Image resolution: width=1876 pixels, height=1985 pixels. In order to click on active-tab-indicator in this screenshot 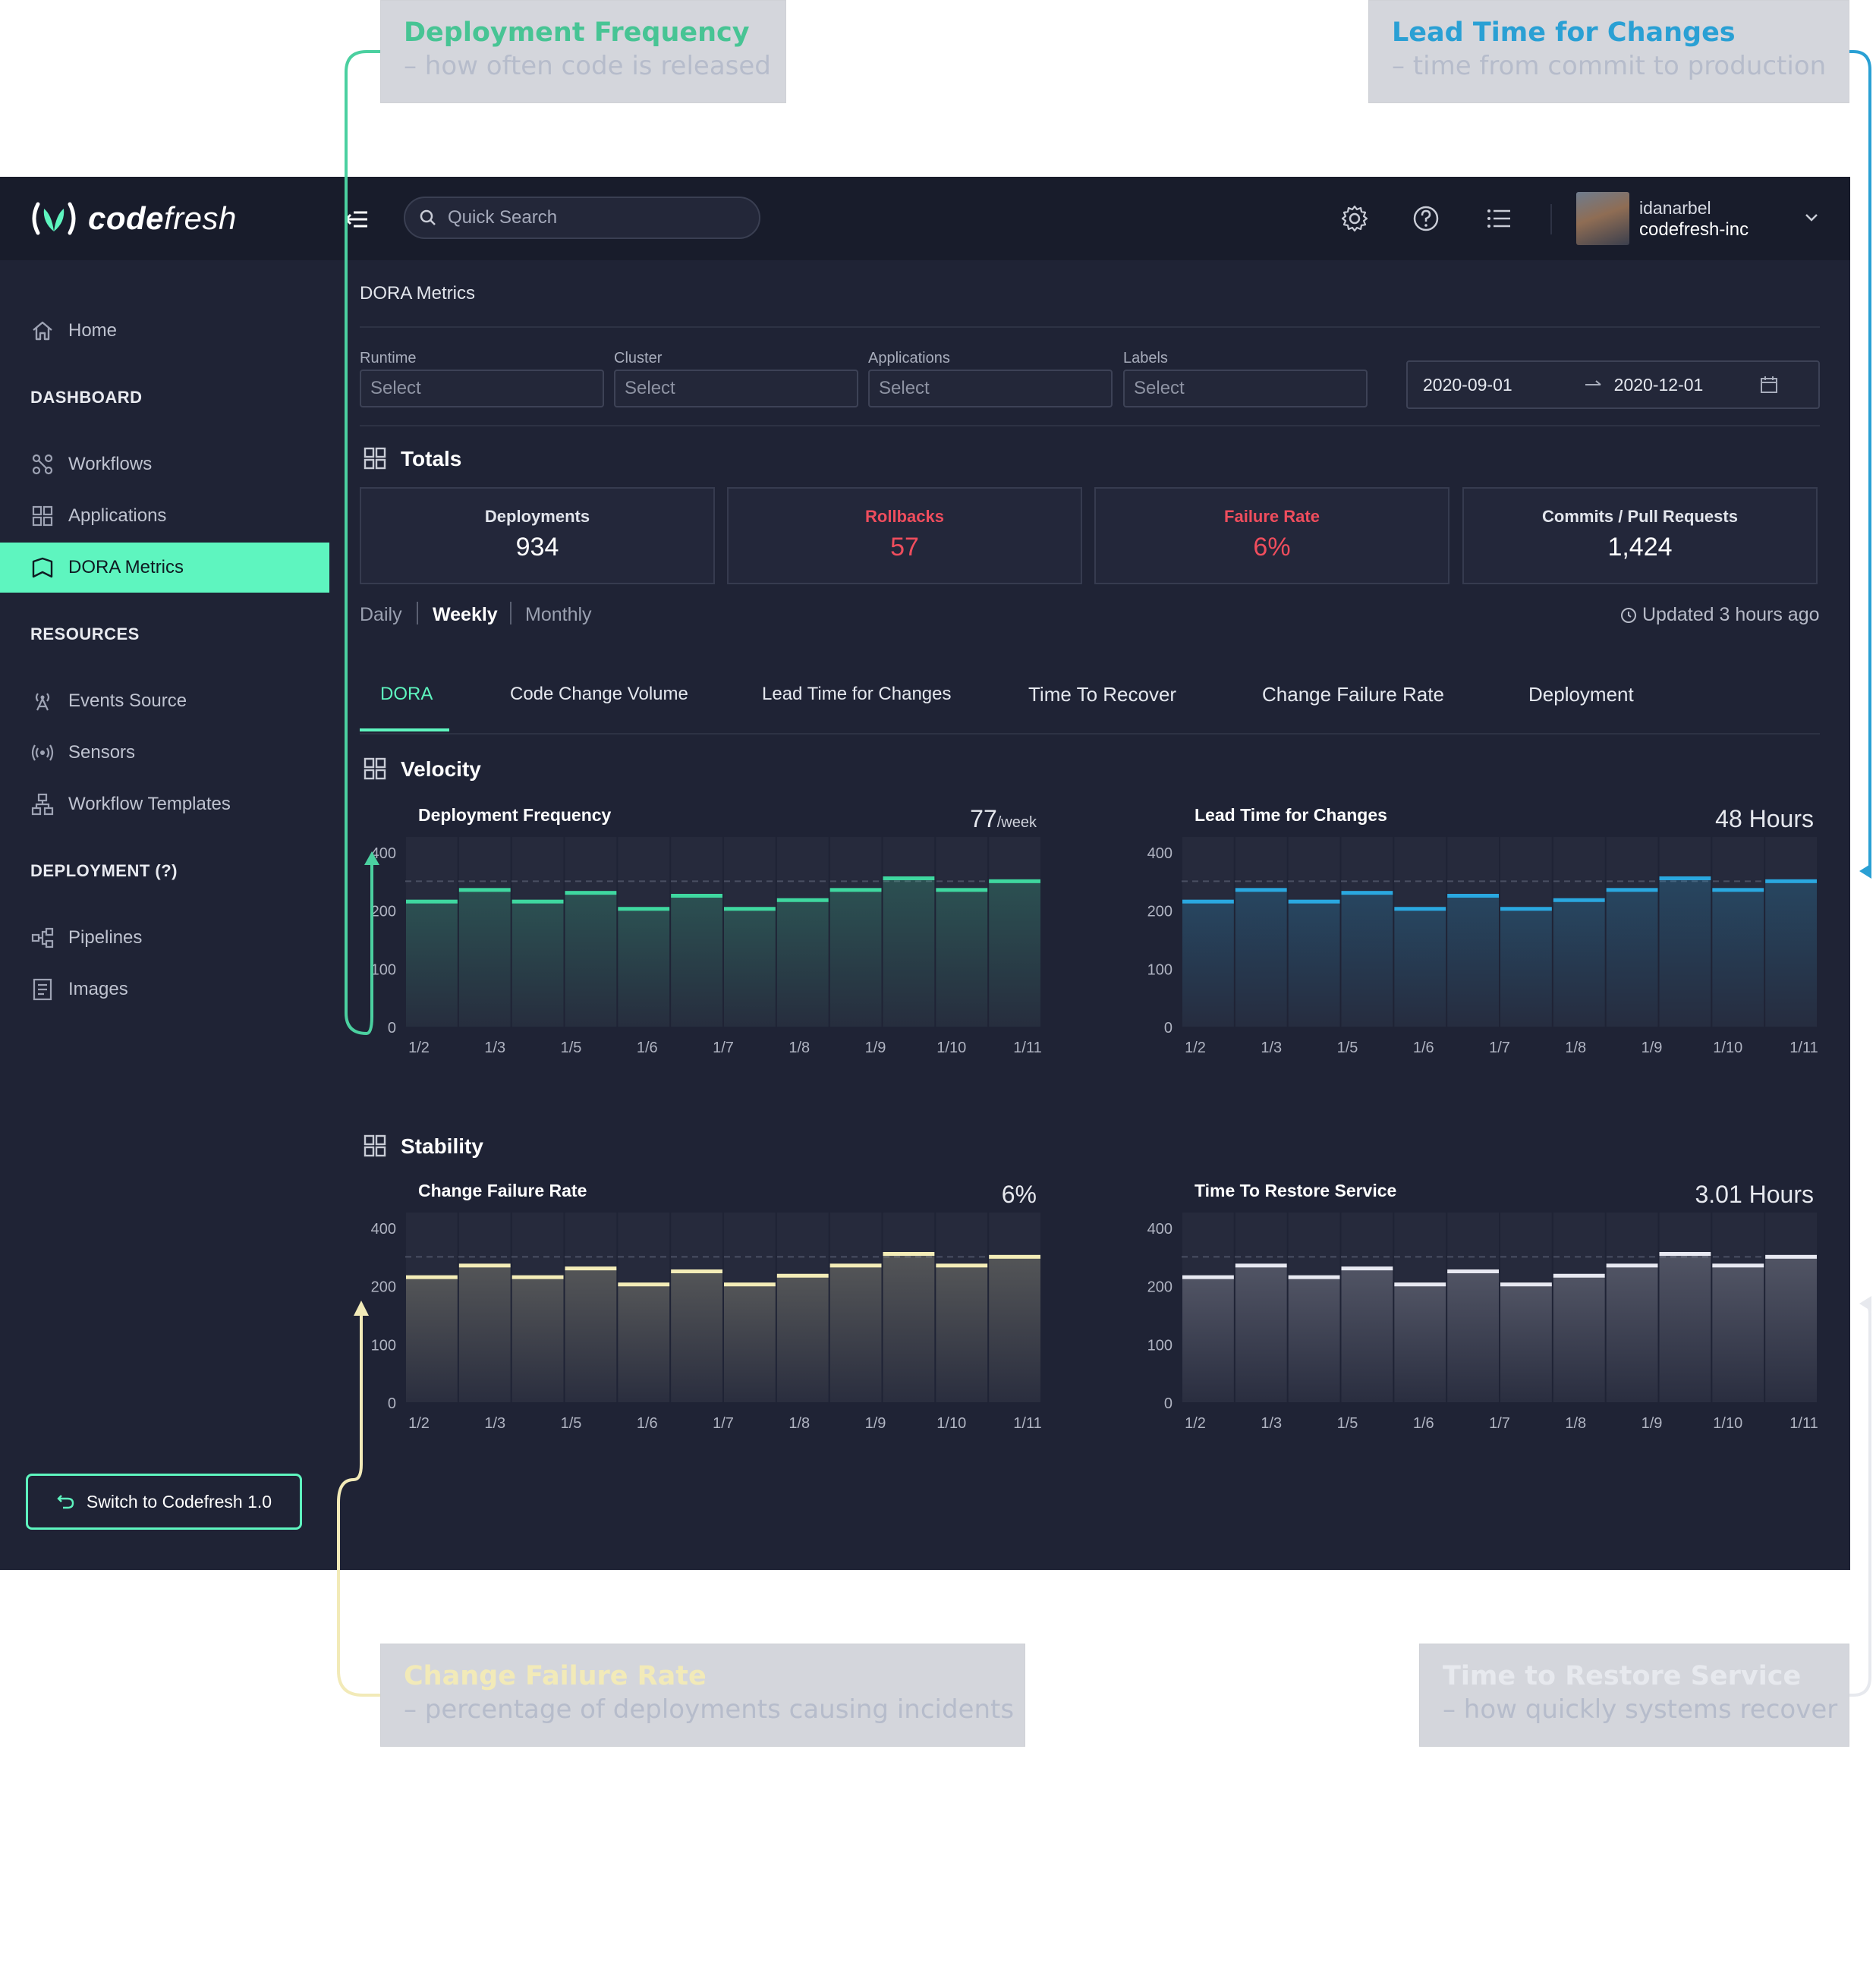, I will do `click(404, 729)`.